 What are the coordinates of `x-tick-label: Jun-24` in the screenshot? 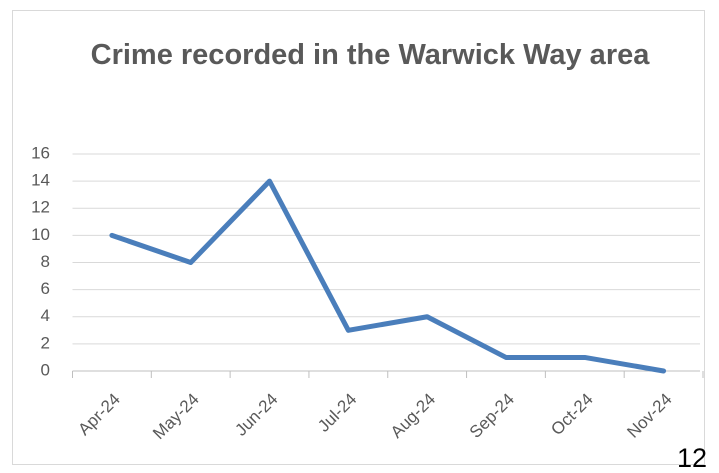 It's located at (256, 415).